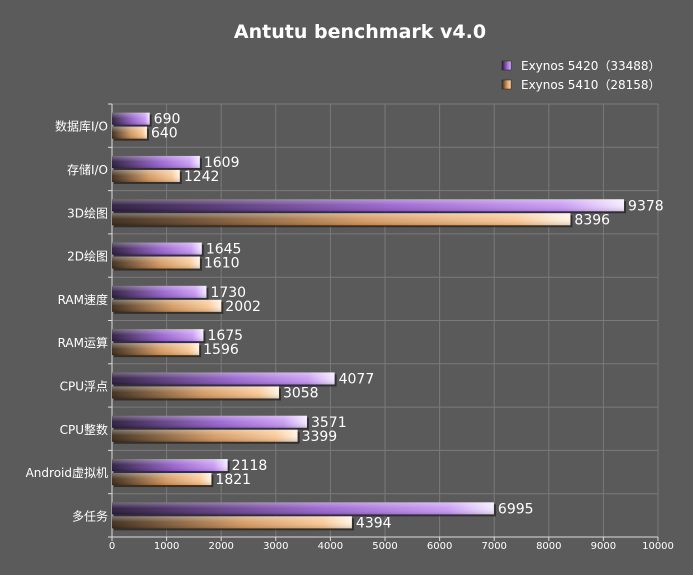  I want to click on value-label-s0-8: 2118, so click(250, 466).